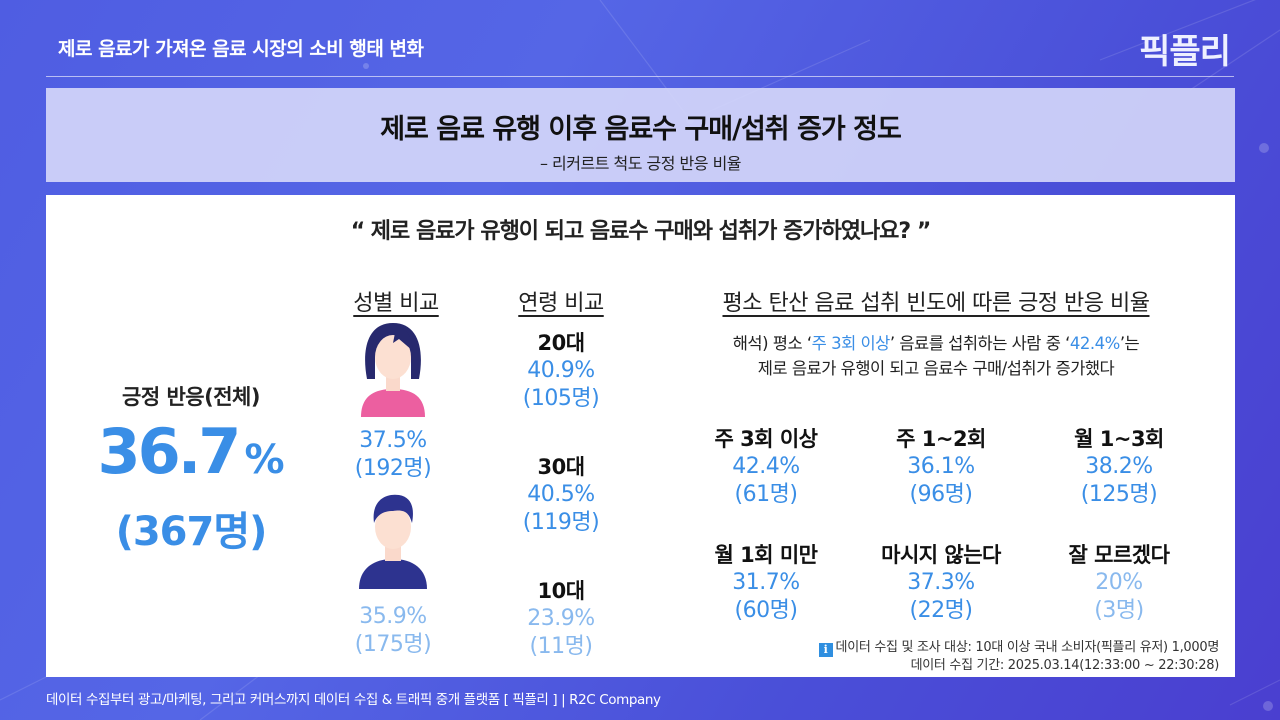 The width and height of the screenshot is (1280, 720). I want to click on freq-percent: 31.7%, so click(766, 582).